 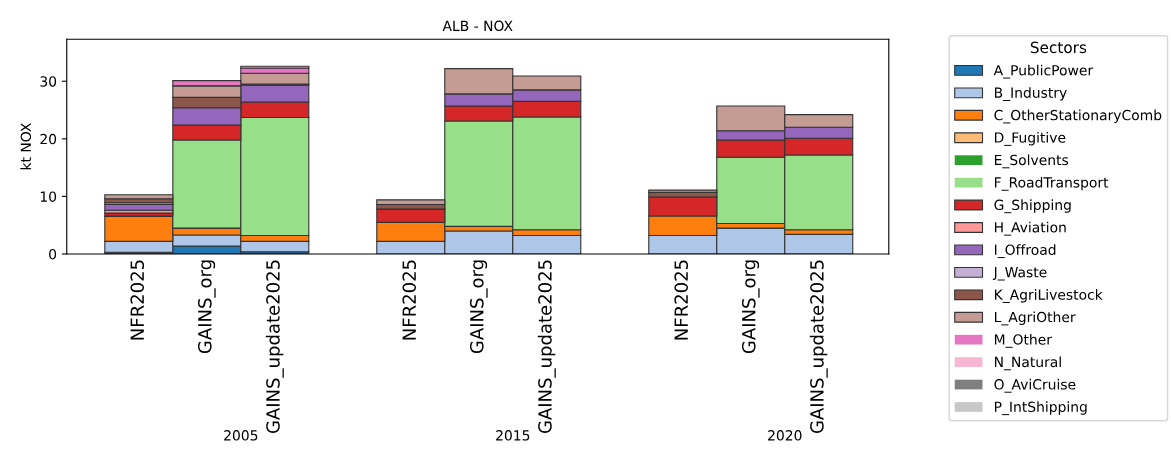 What do you see at coordinates (1058, 47) in the screenshot?
I see `legend-title: Sectors` at bounding box center [1058, 47].